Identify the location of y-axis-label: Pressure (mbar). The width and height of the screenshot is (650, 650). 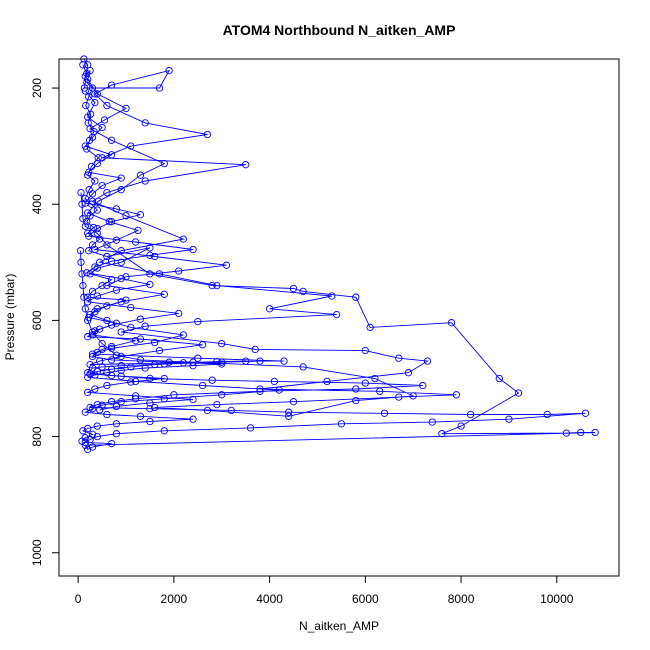
(10, 317).